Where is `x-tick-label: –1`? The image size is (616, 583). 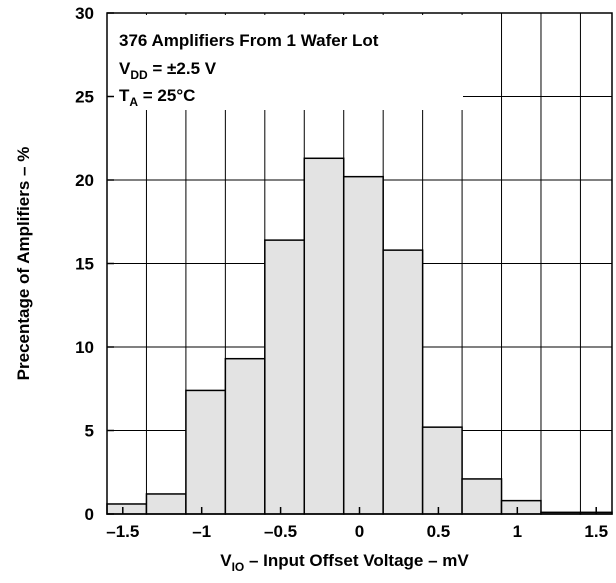 x-tick-label: –1 is located at coordinates (201, 531).